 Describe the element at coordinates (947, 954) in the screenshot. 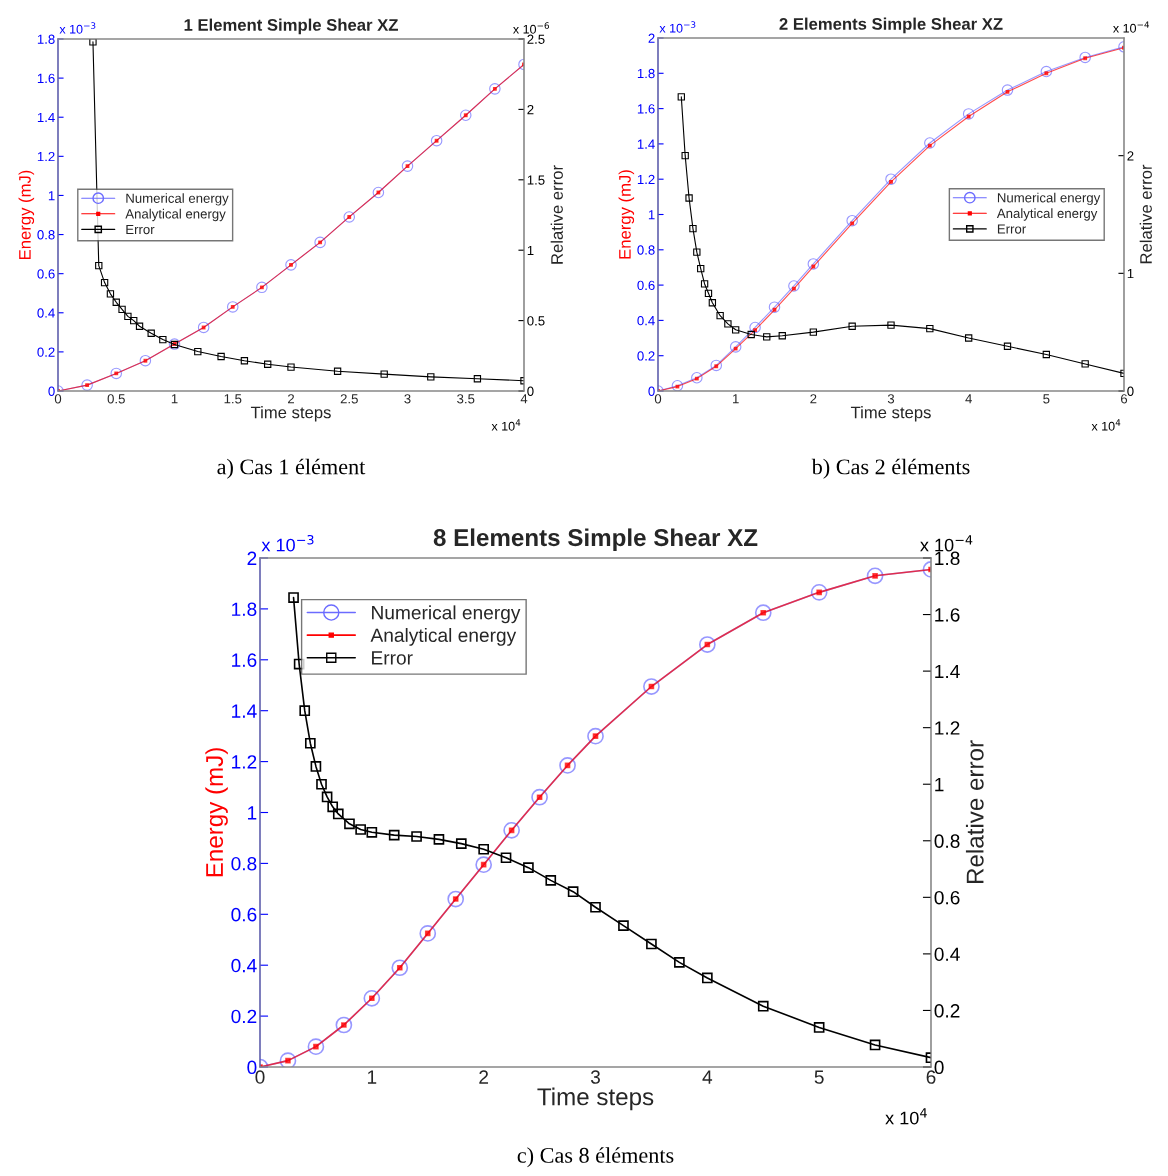

I see `y2-tick-label: 0.4` at that location.